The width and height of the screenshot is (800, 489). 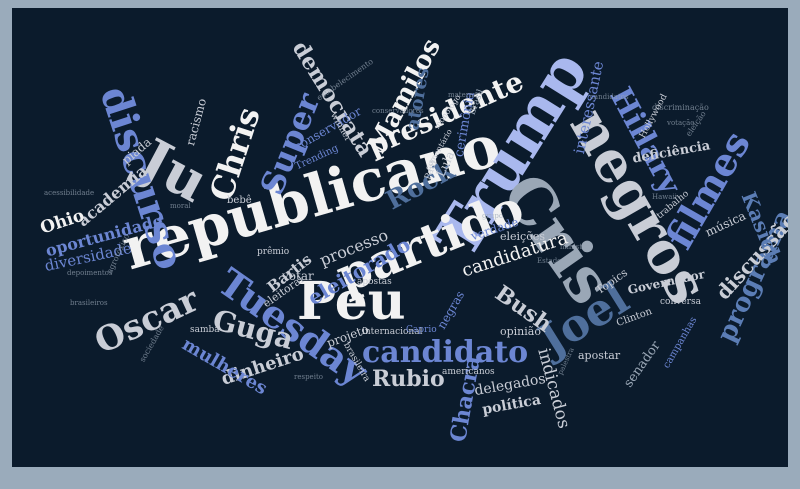 I want to click on word: votar, so click(x=298, y=276).